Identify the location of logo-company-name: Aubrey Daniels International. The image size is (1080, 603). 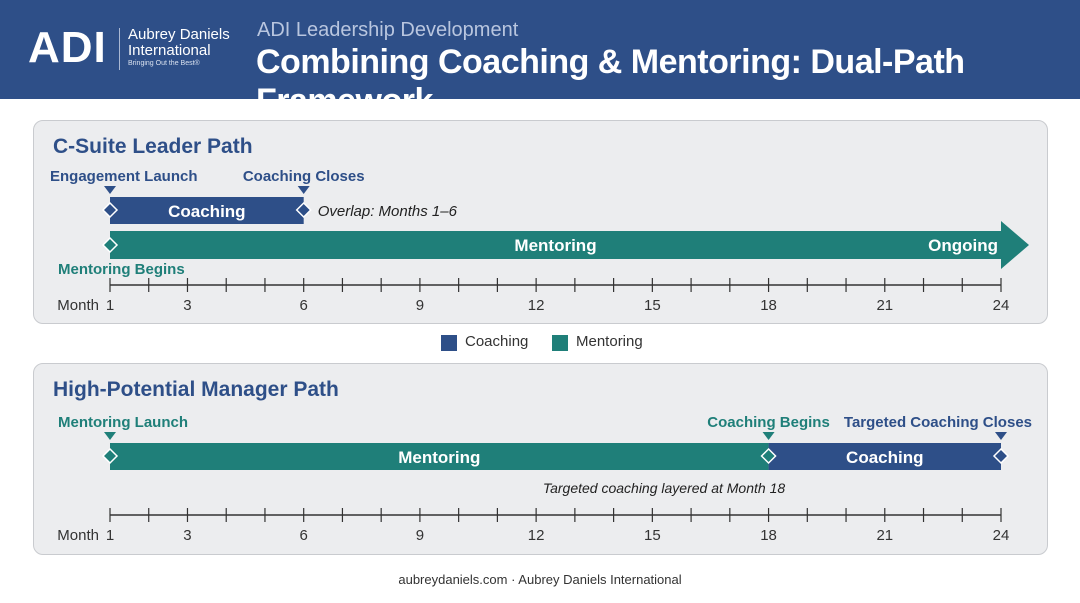
(179, 43).